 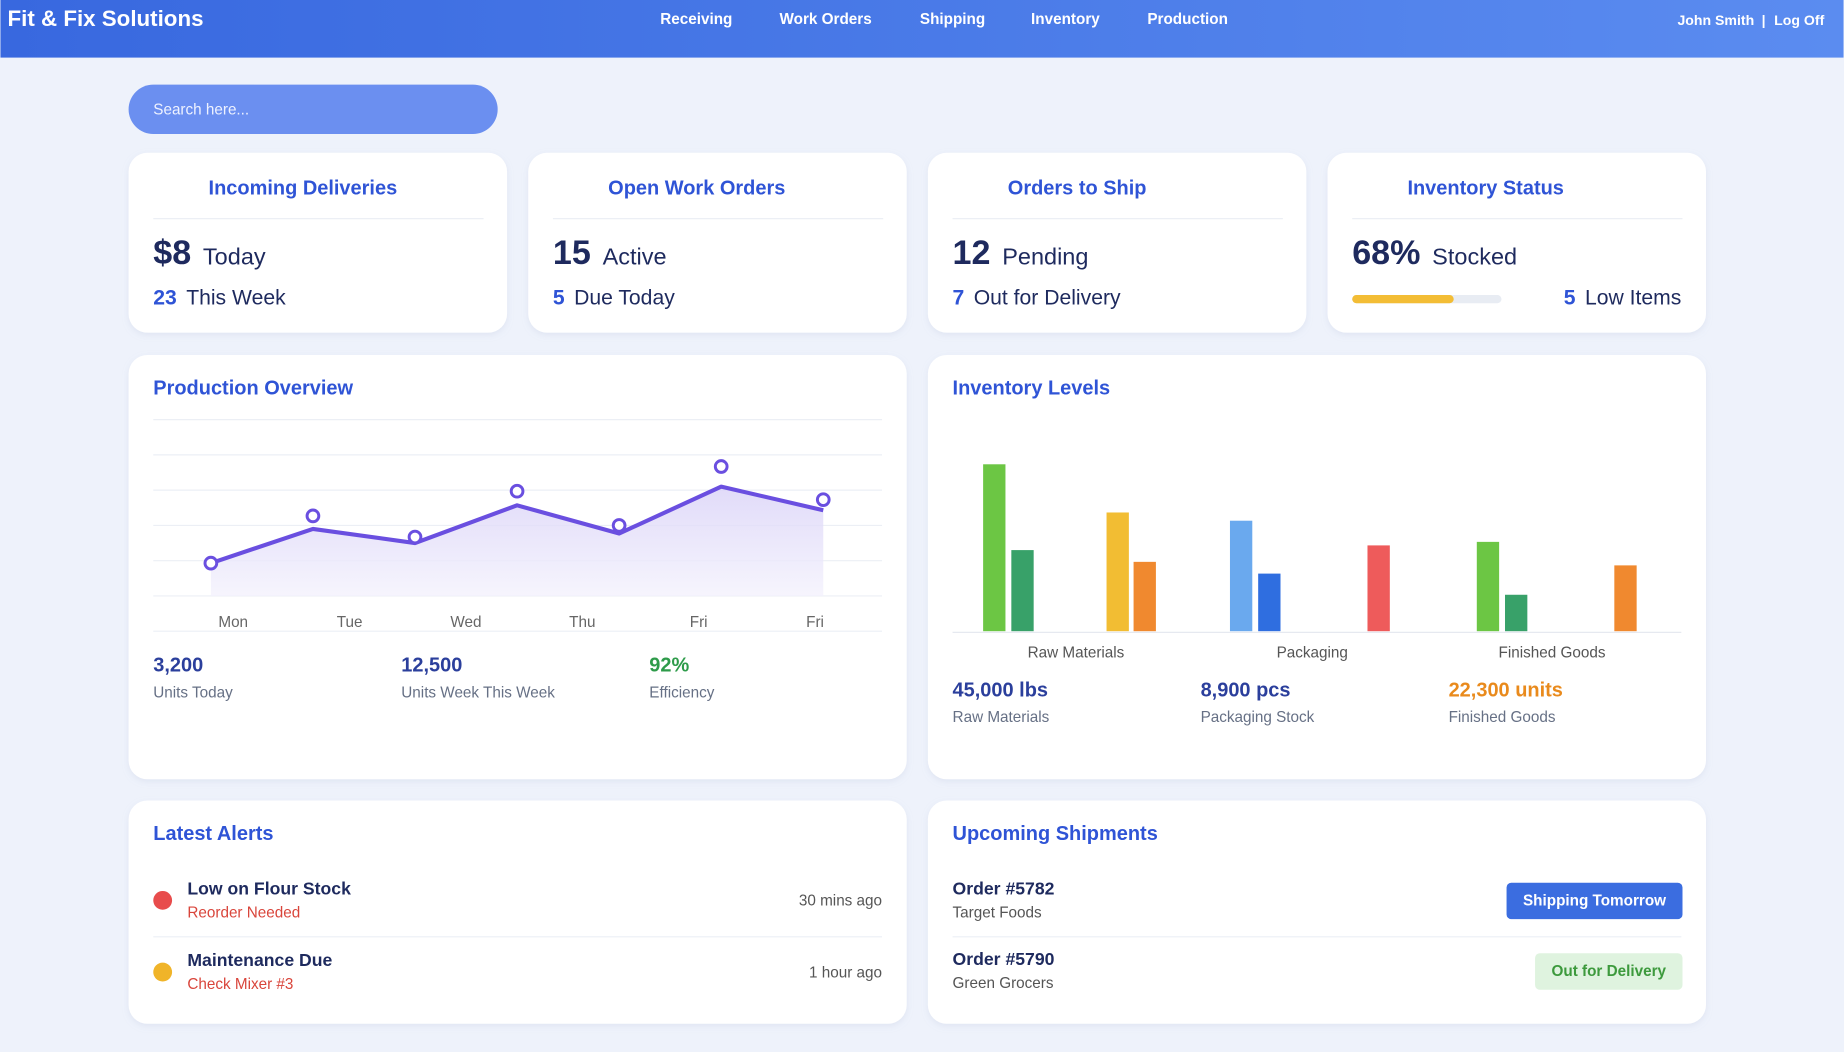 I want to click on x-tick-label: Tue, so click(x=350, y=622).